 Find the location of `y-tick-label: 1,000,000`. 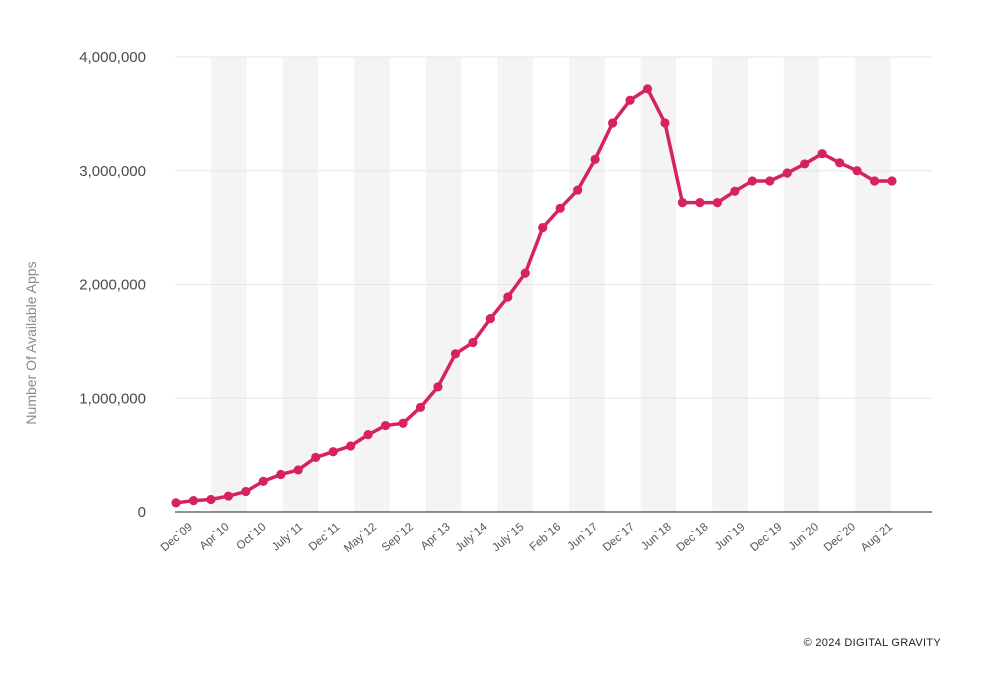

y-tick-label: 1,000,000 is located at coordinates (112, 398).